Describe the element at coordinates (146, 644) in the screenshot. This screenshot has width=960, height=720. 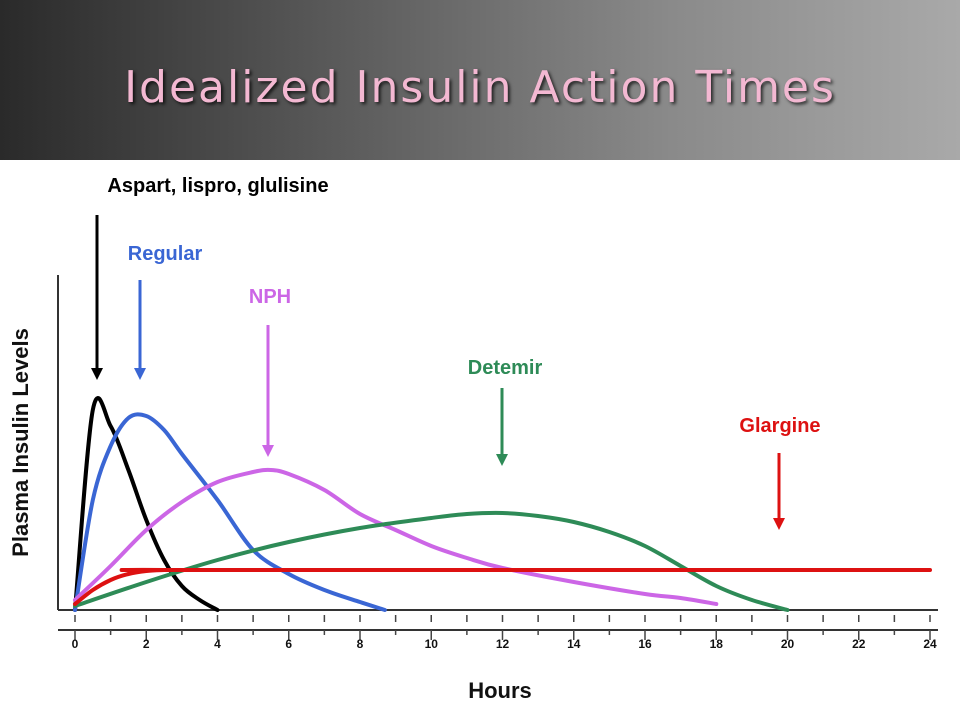
I see `x-tick-label: 2` at that location.